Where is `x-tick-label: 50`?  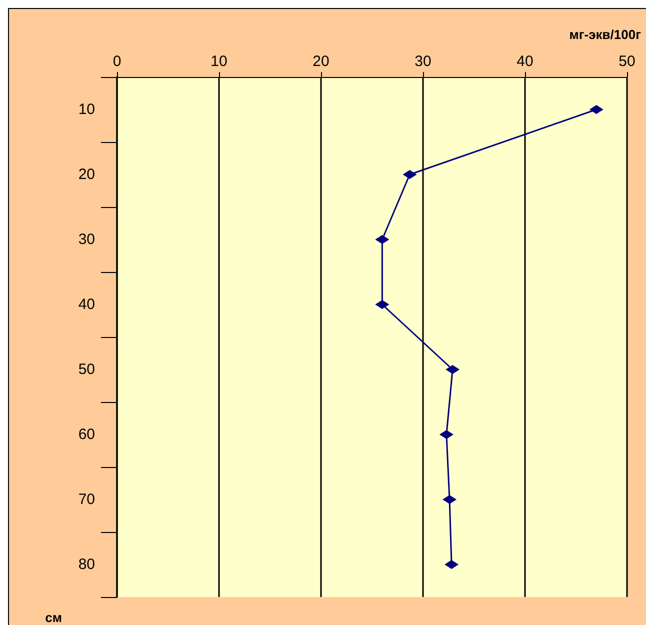
x-tick-label: 50 is located at coordinates (627, 61).